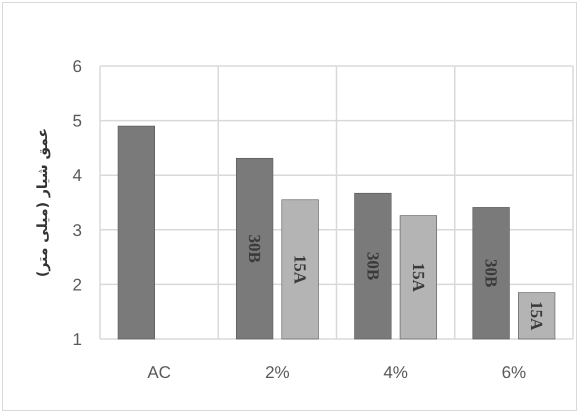  What do you see at coordinates (277, 372) in the screenshot?
I see `x-tick-label: 2%` at bounding box center [277, 372].